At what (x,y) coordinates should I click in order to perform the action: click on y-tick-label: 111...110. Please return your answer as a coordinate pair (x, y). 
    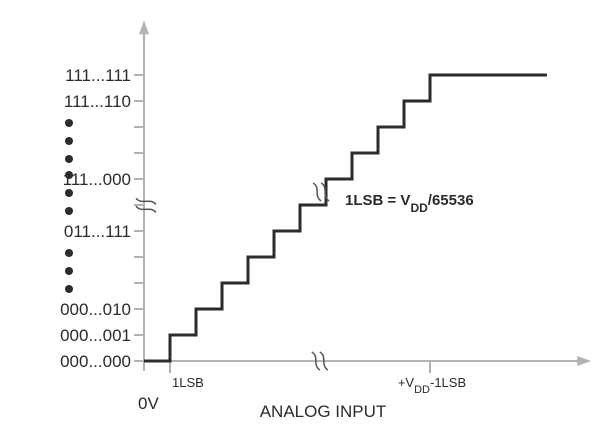
    Looking at the image, I should click on (97, 101).